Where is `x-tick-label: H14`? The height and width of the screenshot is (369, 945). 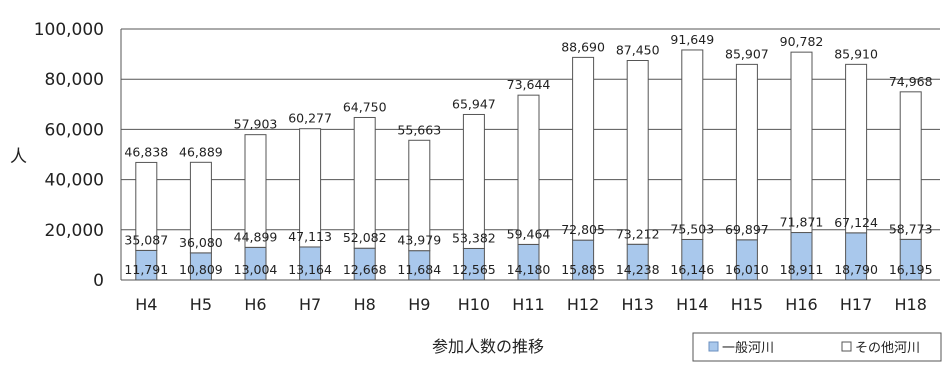 x-tick-label: H14 is located at coordinates (692, 304).